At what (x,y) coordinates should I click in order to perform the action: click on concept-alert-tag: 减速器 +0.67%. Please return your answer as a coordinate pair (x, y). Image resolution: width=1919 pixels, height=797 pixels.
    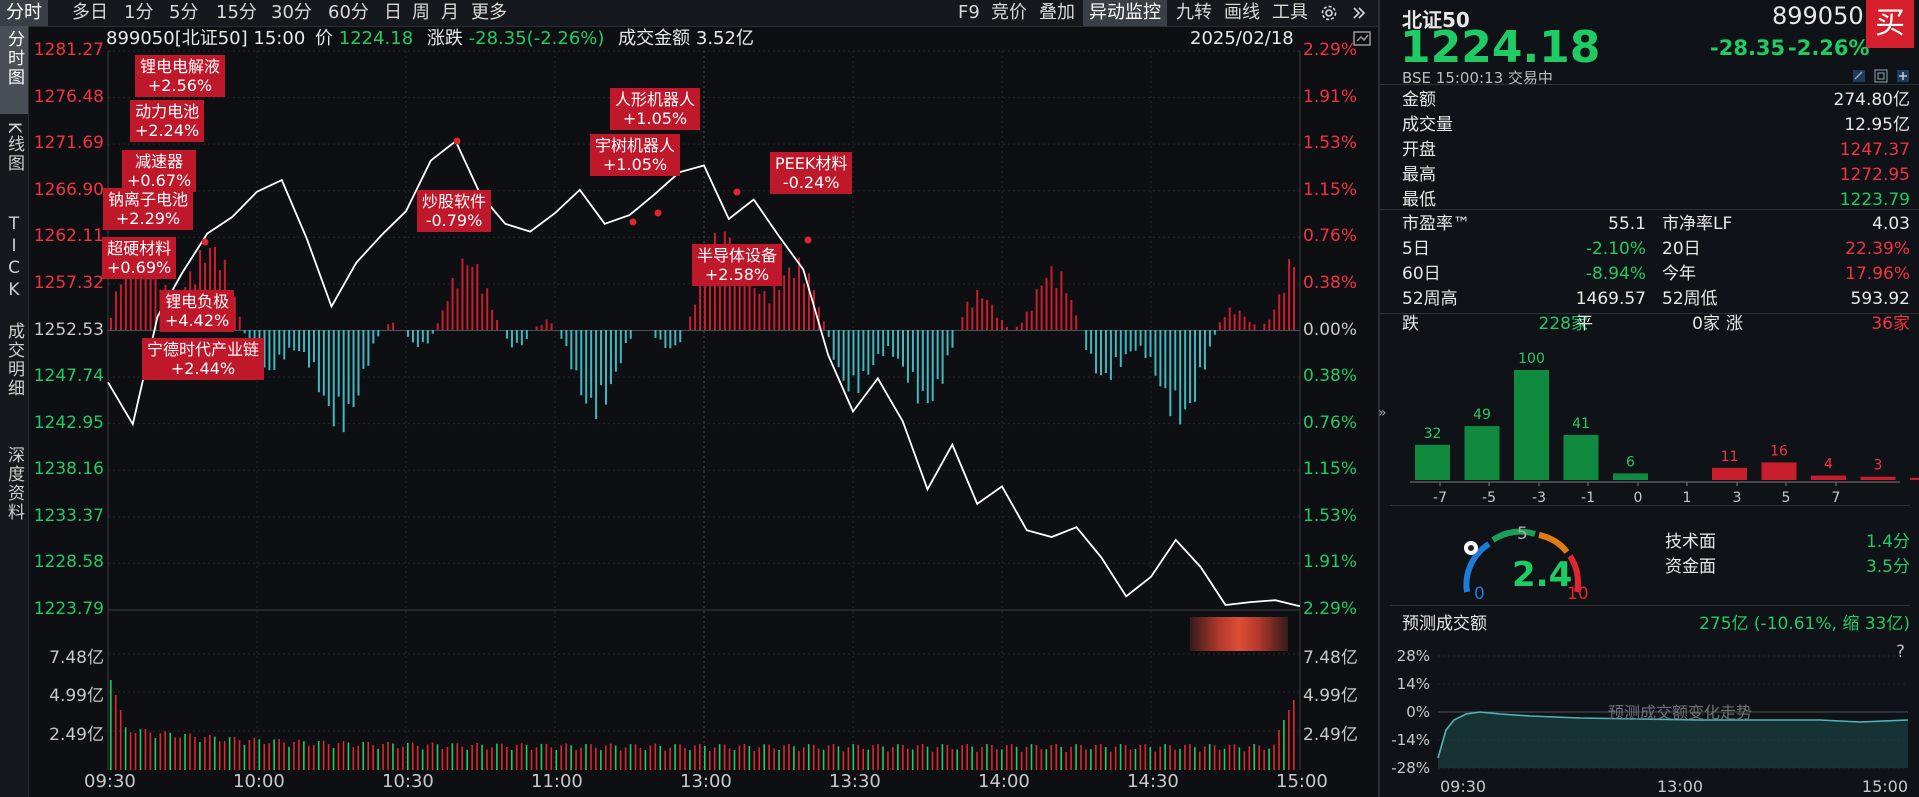
    Looking at the image, I should click on (159, 171).